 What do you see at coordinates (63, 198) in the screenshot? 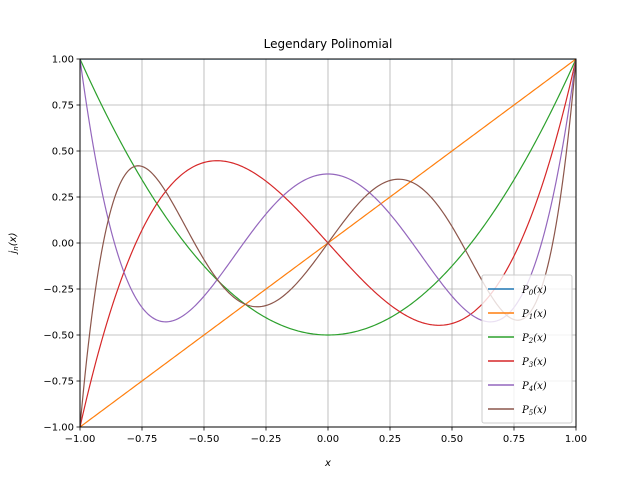
I see `y-tick-label: 0.25` at bounding box center [63, 198].